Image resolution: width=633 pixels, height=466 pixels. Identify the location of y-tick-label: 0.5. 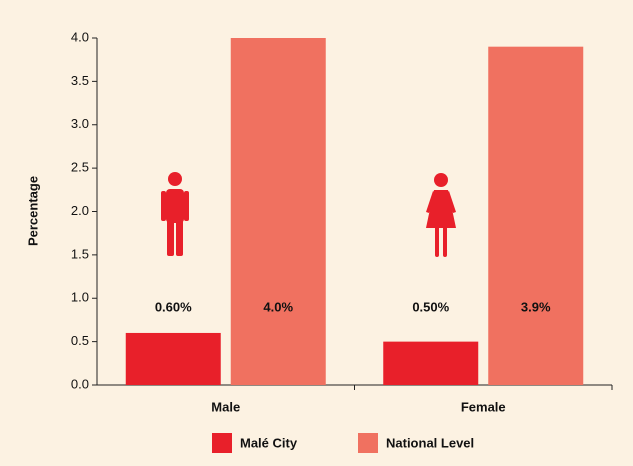
(80, 340).